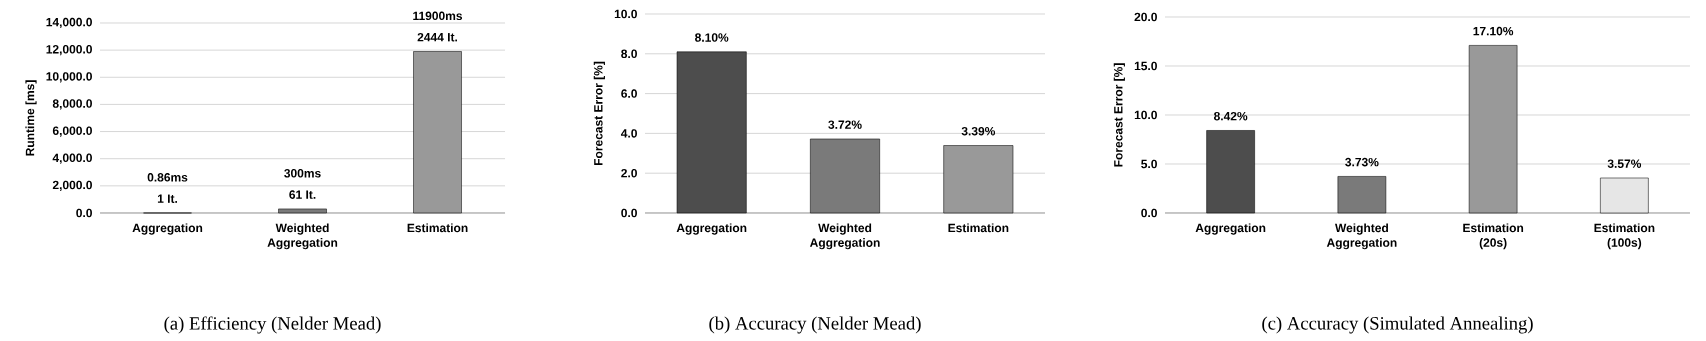 This screenshot has width=1706, height=341. I want to click on data-label: 3.73%, so click(1362, 162).